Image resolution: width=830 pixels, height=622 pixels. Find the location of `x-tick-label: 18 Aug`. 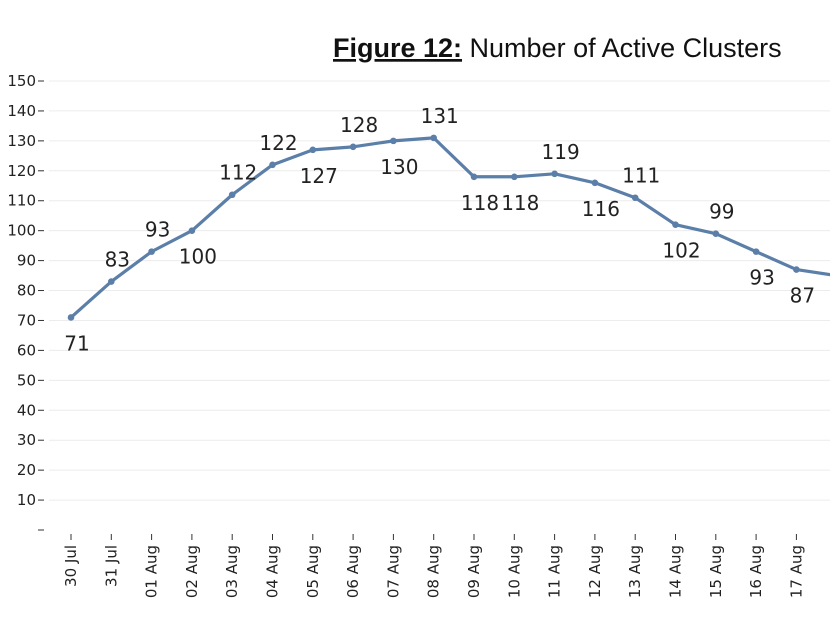

x-tick-label: 18 Aug is located at coordinates (829, 571).